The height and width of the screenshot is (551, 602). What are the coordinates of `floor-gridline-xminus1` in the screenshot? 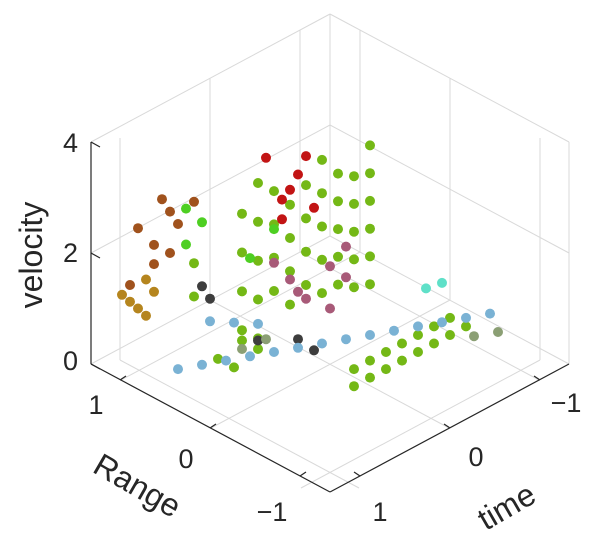 It's located at (420, 424).